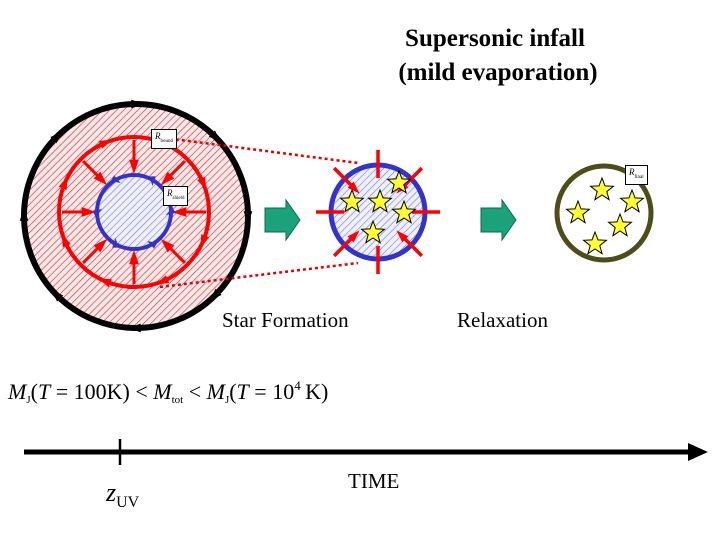  I want to click on bound-radius-symbol: R, so click(158, 136).